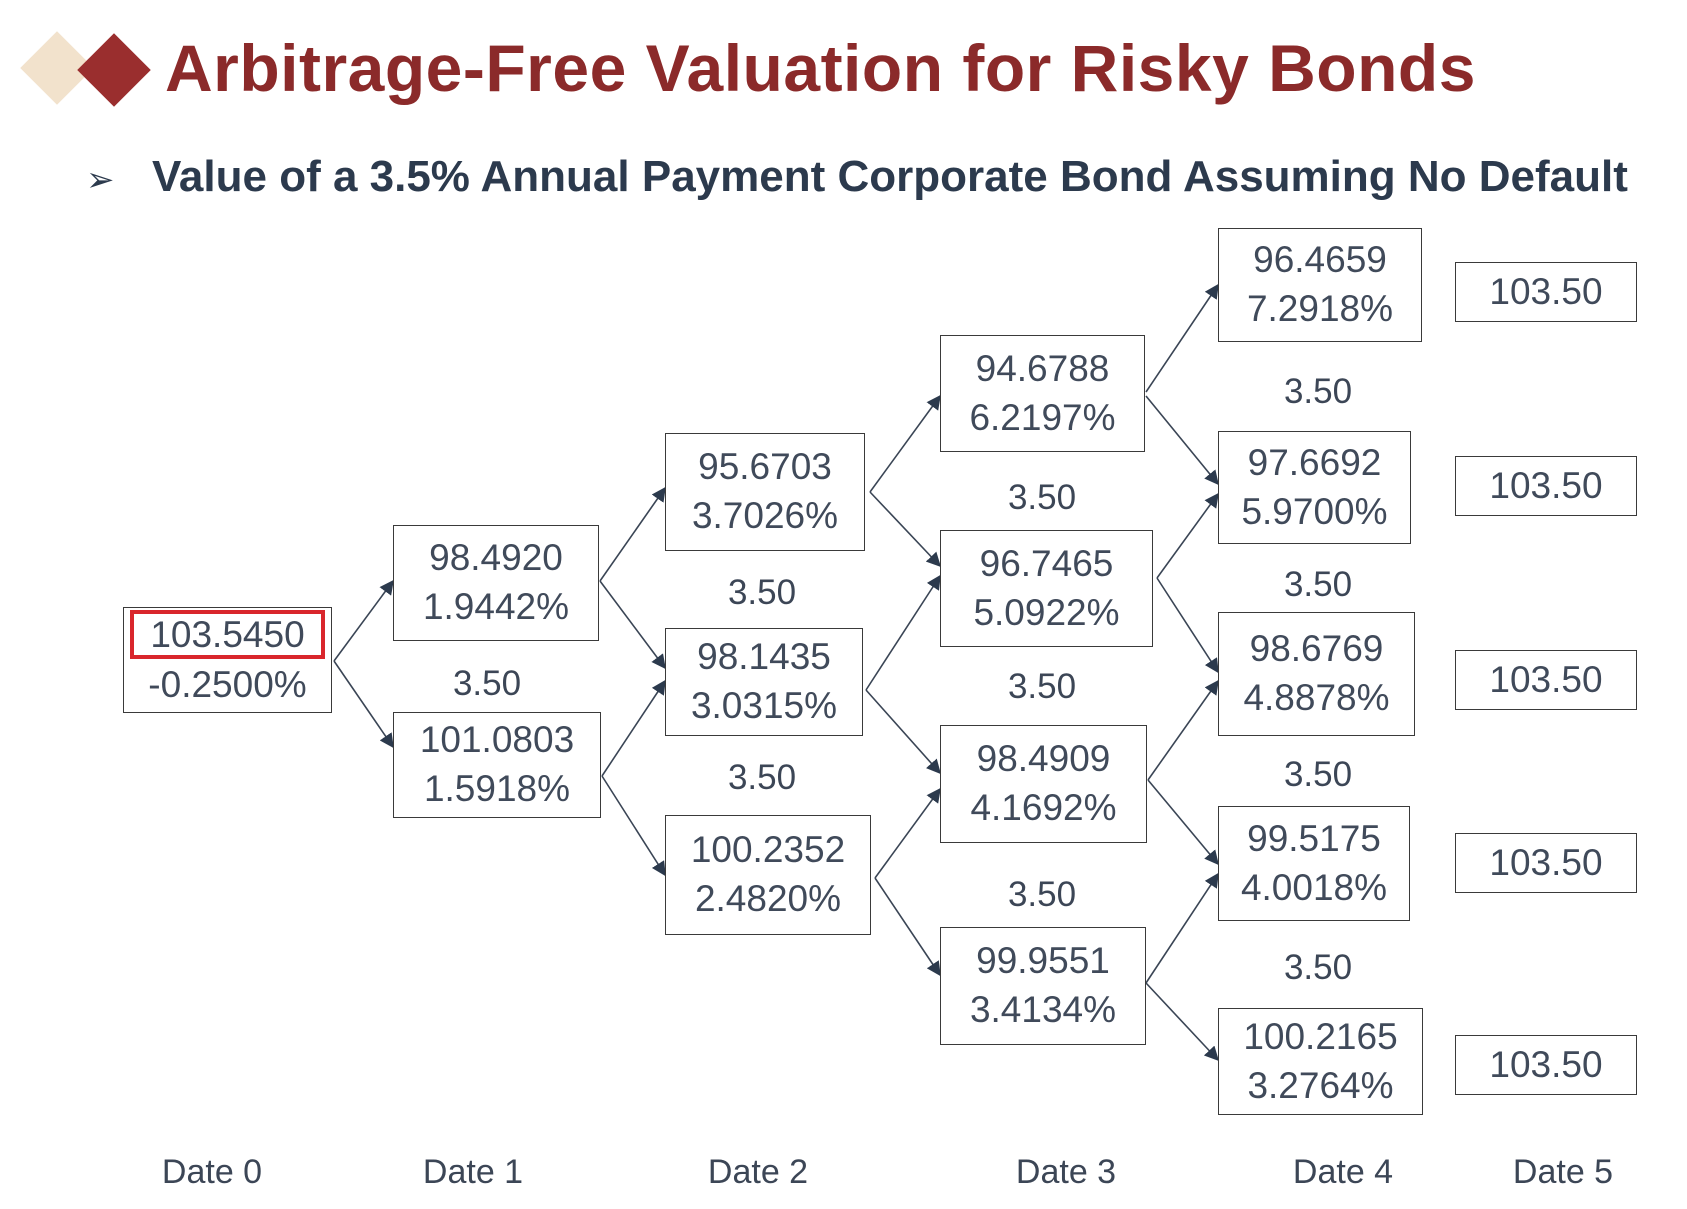  Describe the element at coordinates (1320, 308) in the screenshot. I see `node-rate: 7.2918%` at that location.